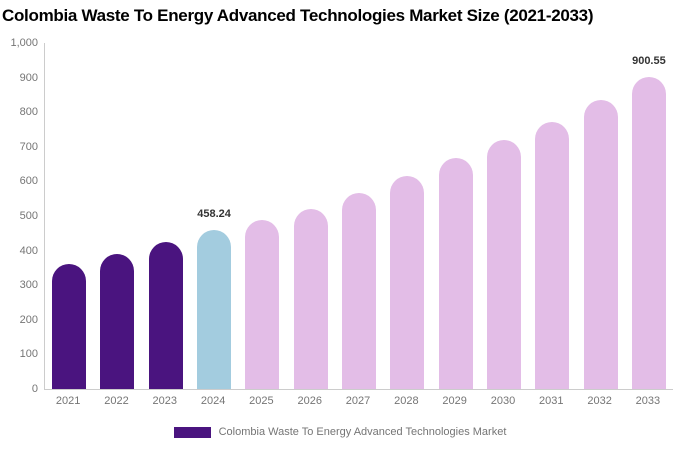 The width and height of the screenshot is (680, 450). What do you see at coordinates (68, 401) in the screenshot?
I see `x-tick-label-2021: 2021` at bounding box center [68, 401].